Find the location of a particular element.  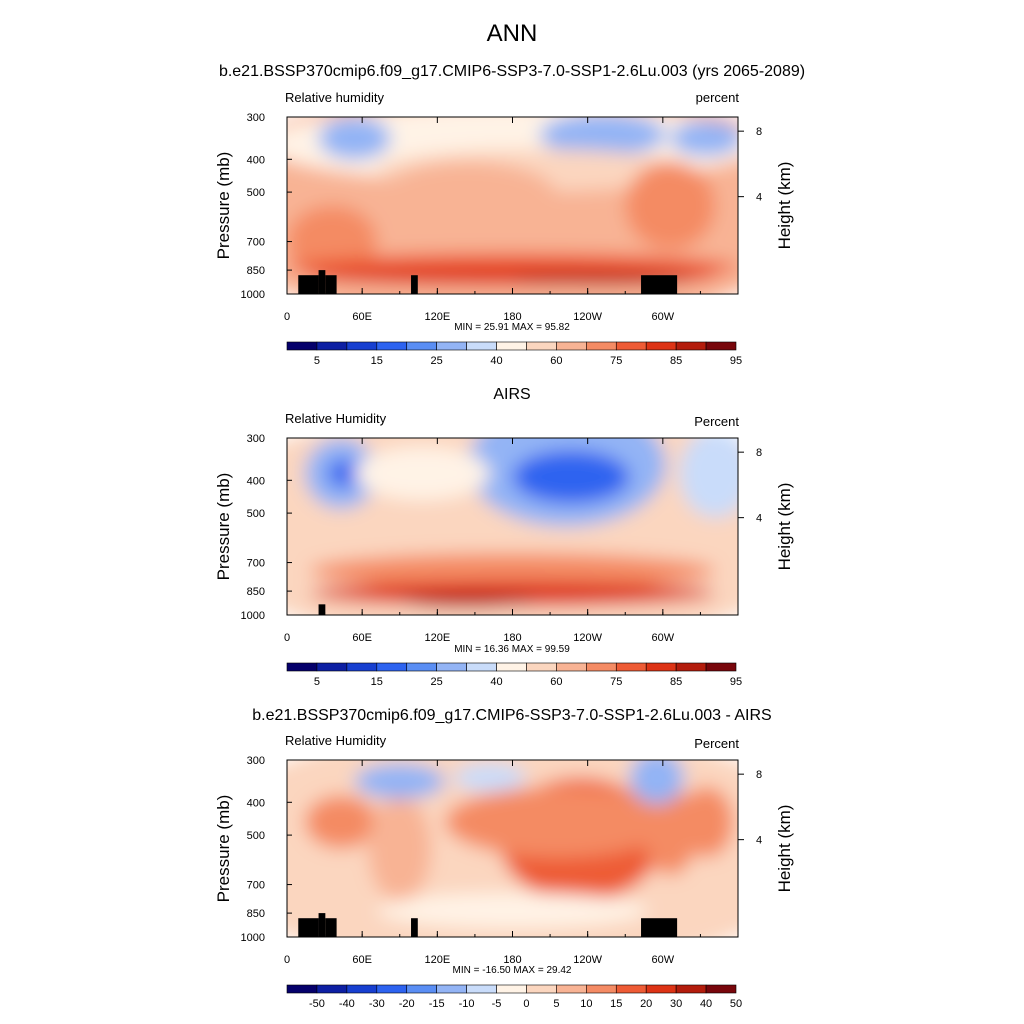

height-tick-label: 4 is located at coordinates (759, 198).